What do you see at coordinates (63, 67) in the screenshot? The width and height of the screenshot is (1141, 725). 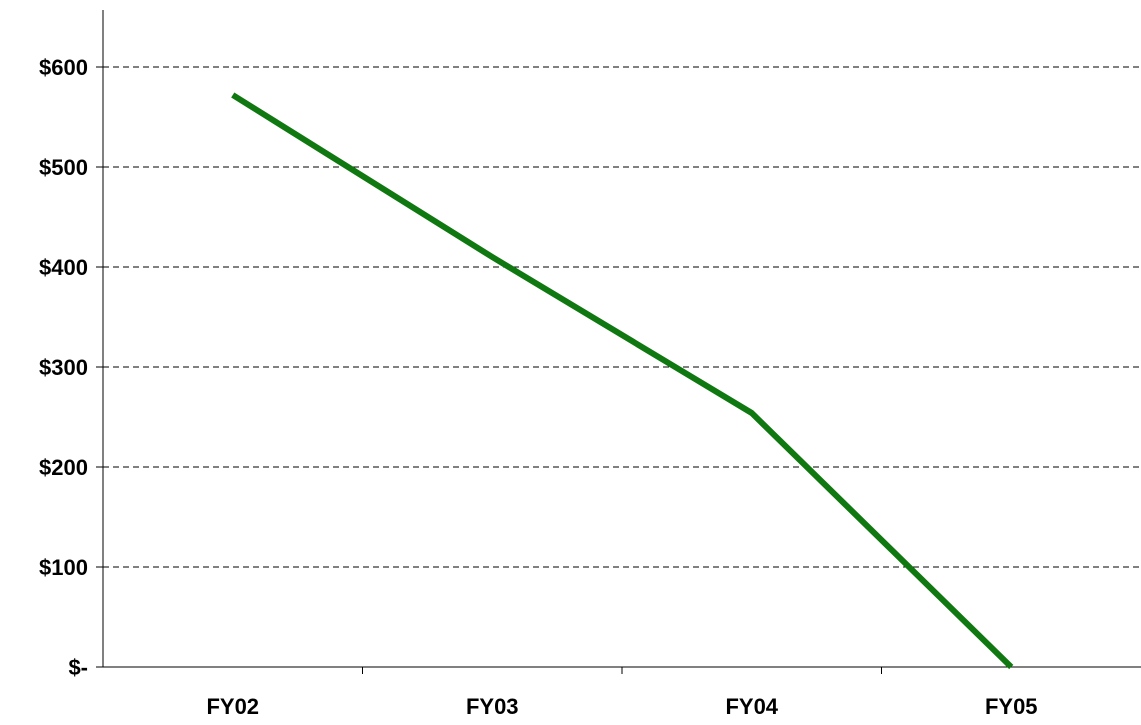 I see `y-tick-label: $600` at bounding box center [63, 67].